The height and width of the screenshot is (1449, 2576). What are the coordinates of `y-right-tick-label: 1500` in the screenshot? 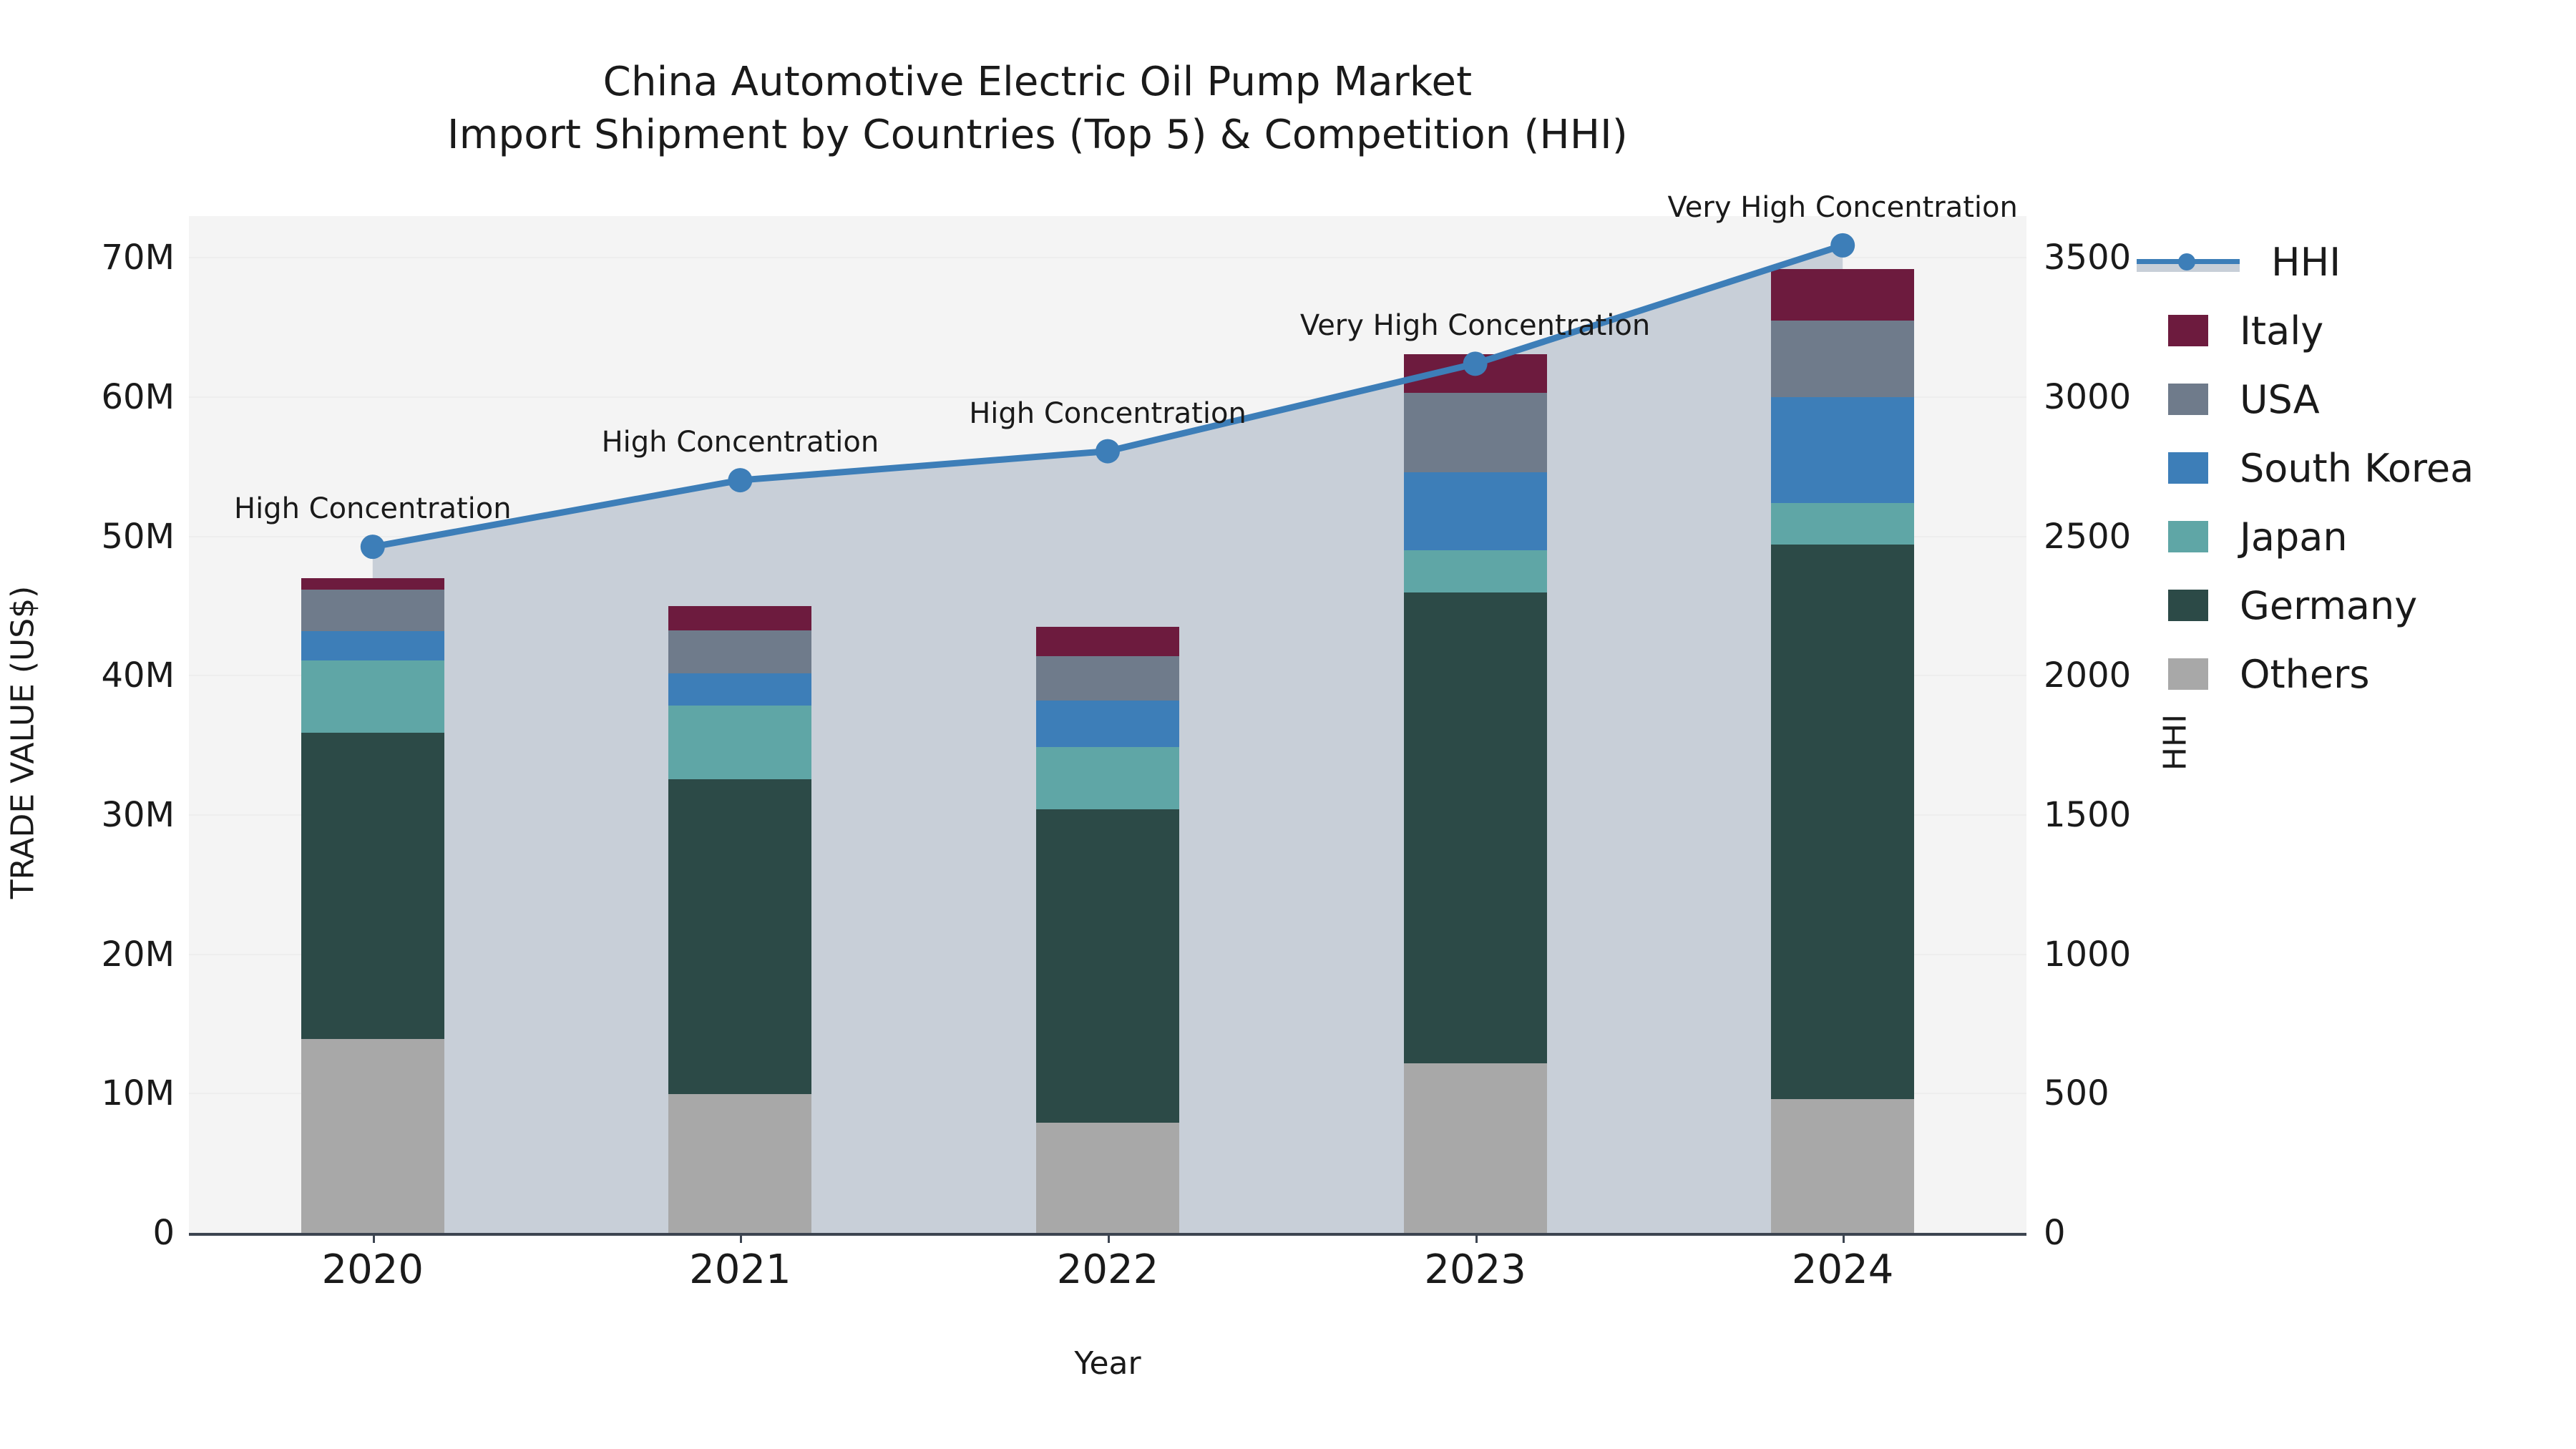 It's located at (2088, 815).